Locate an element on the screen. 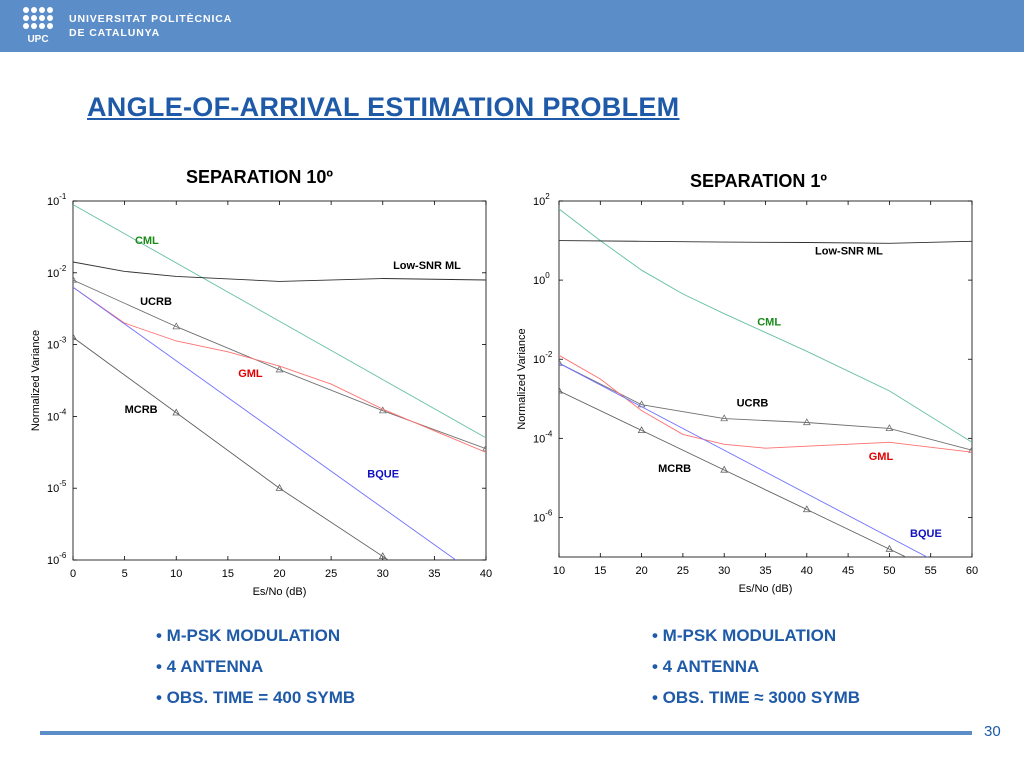 This screenshot has width=1024, height=768. bullet-item: • OBS. TIME = 400 SYMB is located at coordinates (256, 697).